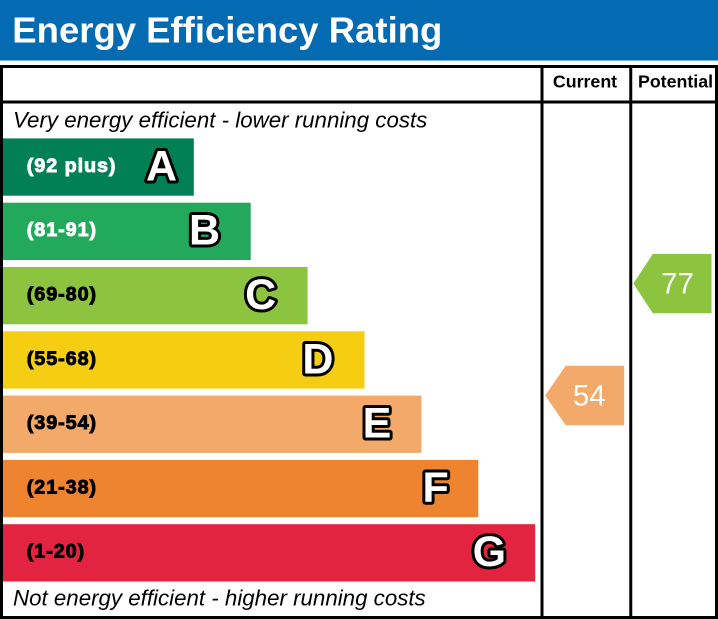 Image resolution: width=718 pixels, height=619 pixels. I want to click on svg-text: (39-54), so click(62, 423).